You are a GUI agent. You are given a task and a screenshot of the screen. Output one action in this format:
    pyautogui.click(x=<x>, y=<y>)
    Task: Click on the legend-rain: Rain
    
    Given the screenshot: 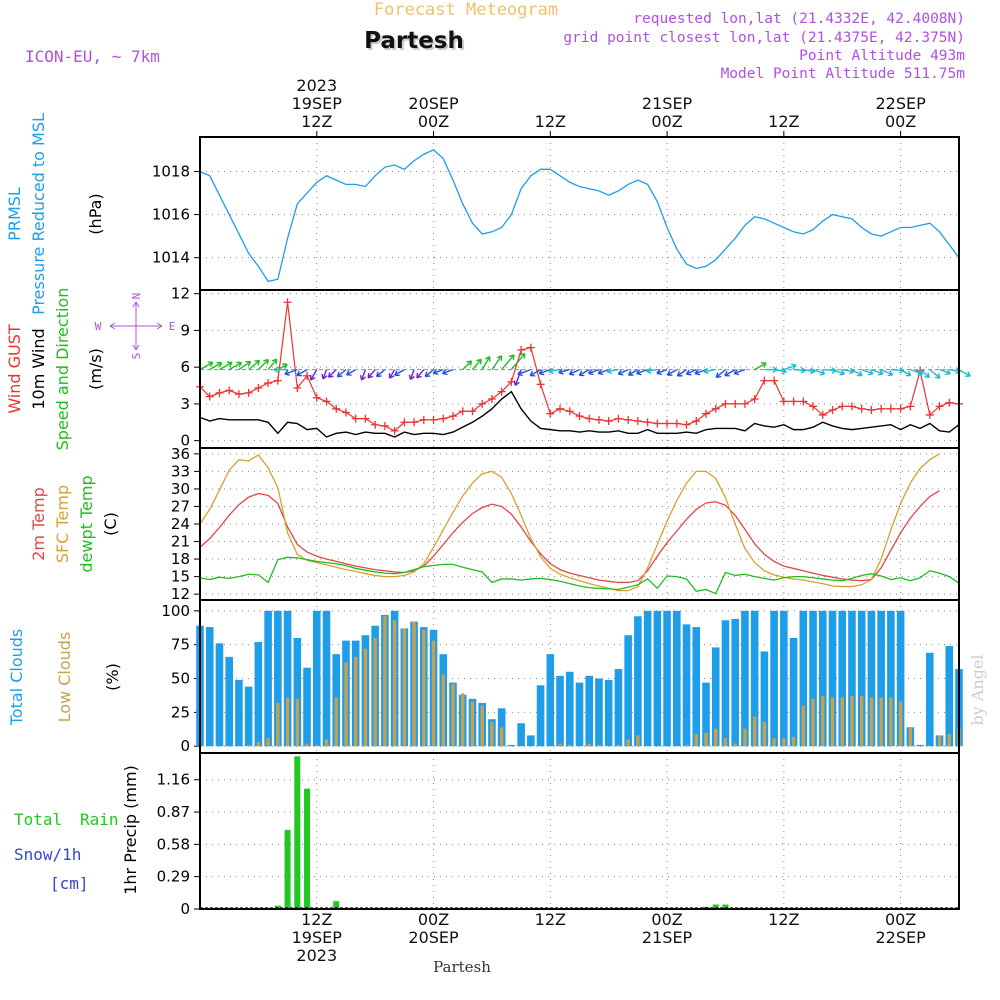 What is the action you would take?
    pyautogui.click(x=99, y=819)
    